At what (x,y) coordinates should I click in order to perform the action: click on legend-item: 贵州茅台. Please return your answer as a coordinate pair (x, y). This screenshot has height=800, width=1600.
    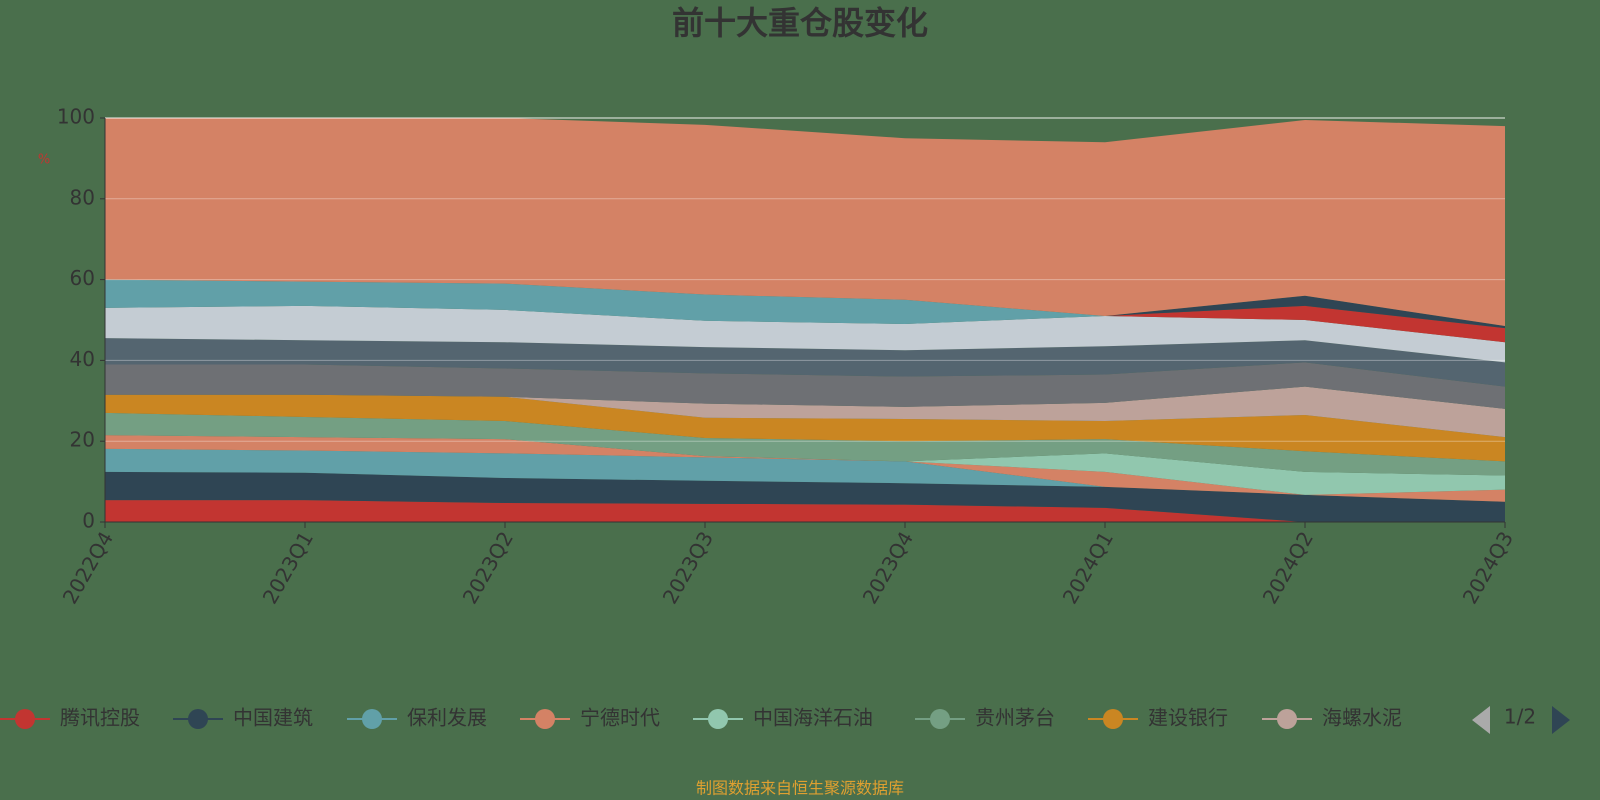
    Looking at the image, I should click on (985, 718).